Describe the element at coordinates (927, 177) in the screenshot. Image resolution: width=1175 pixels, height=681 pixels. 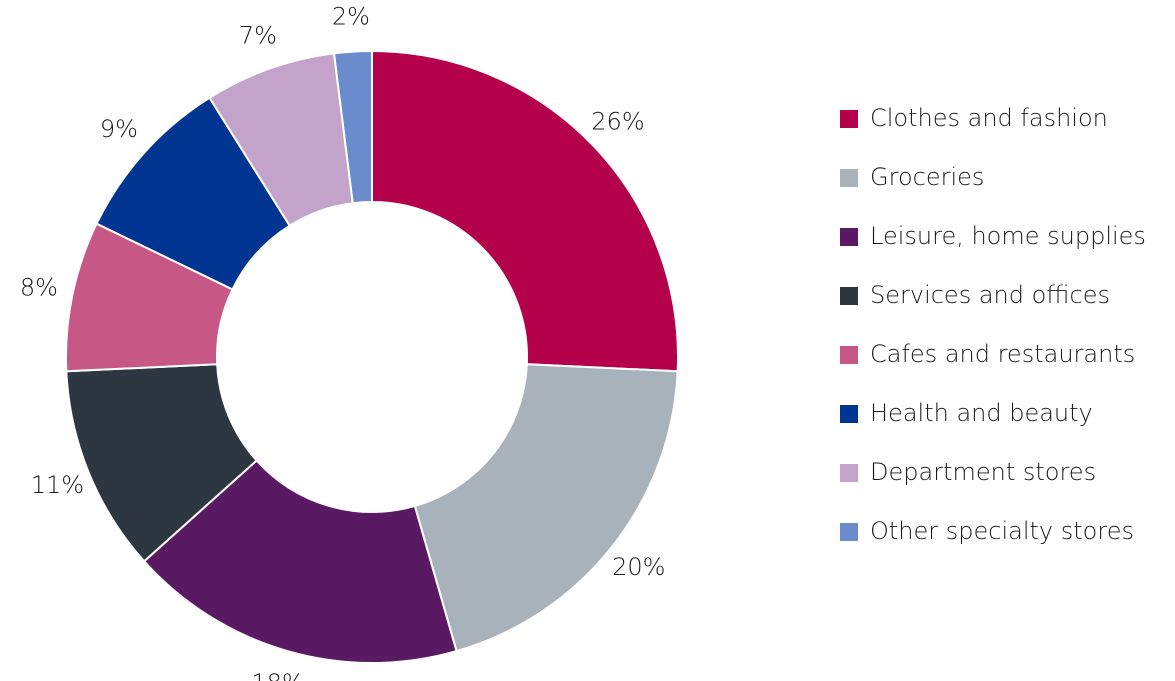
I see `legend-label: Groceries` at that location.